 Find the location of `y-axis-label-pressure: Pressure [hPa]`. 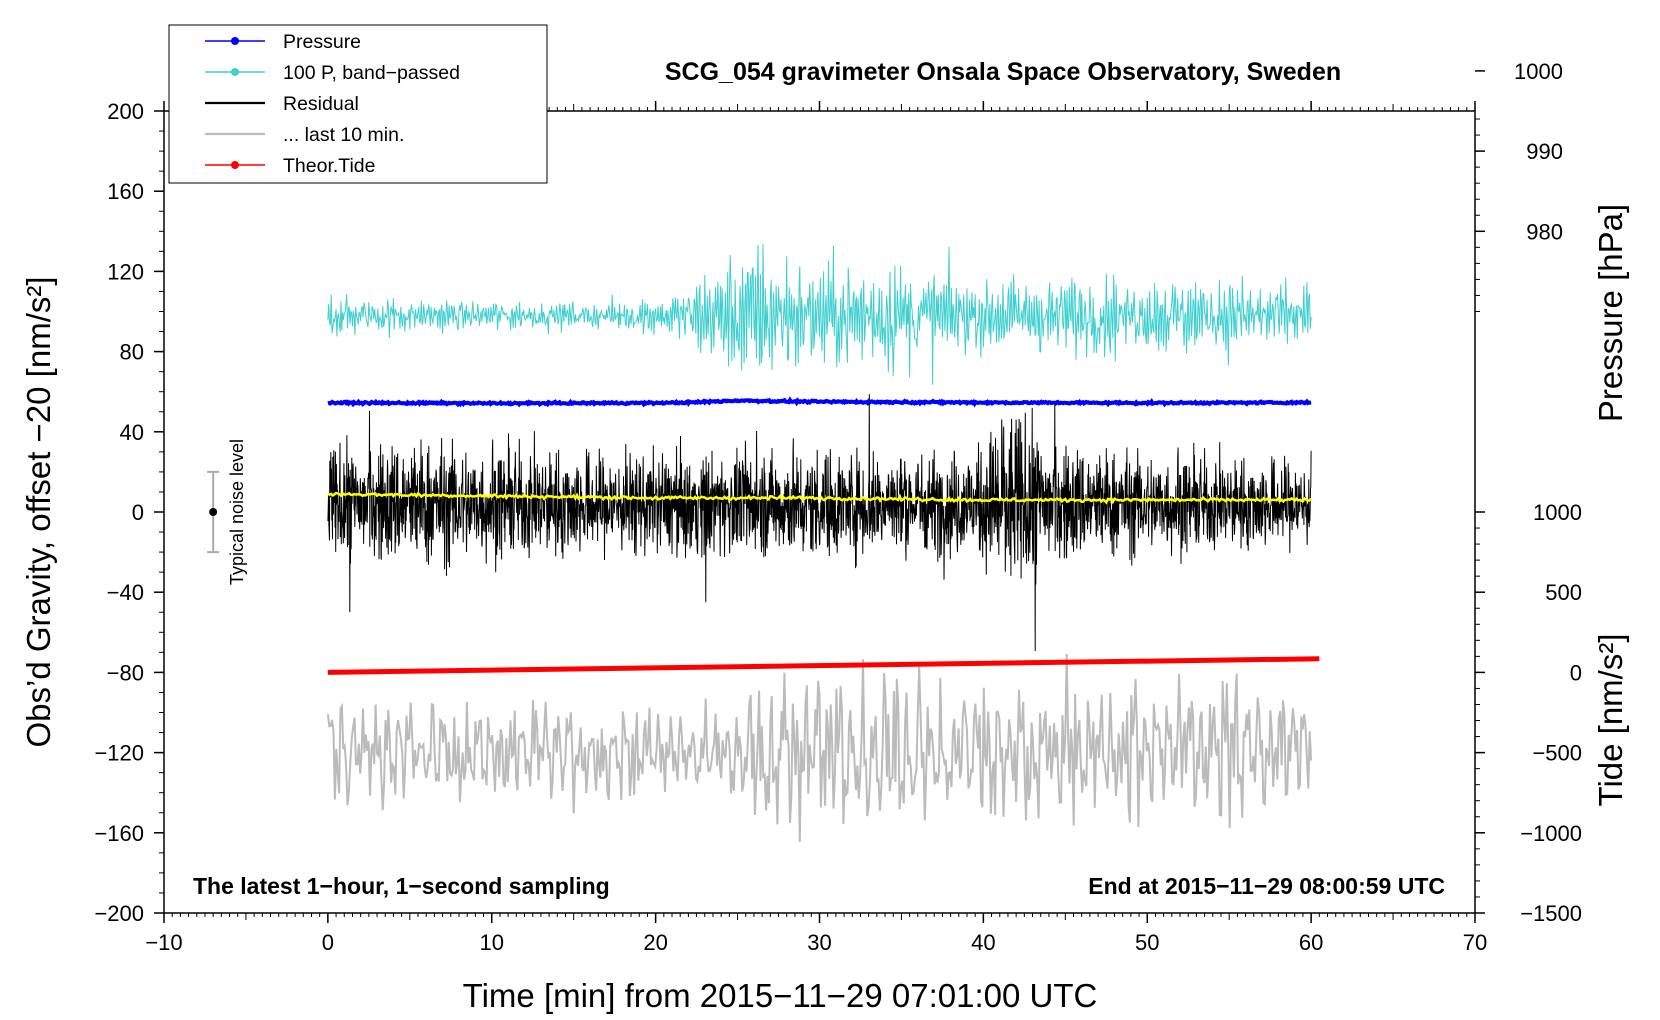

y-axis-label-pressure: Pressure [hPa] is located at coordinates (1610, 313).